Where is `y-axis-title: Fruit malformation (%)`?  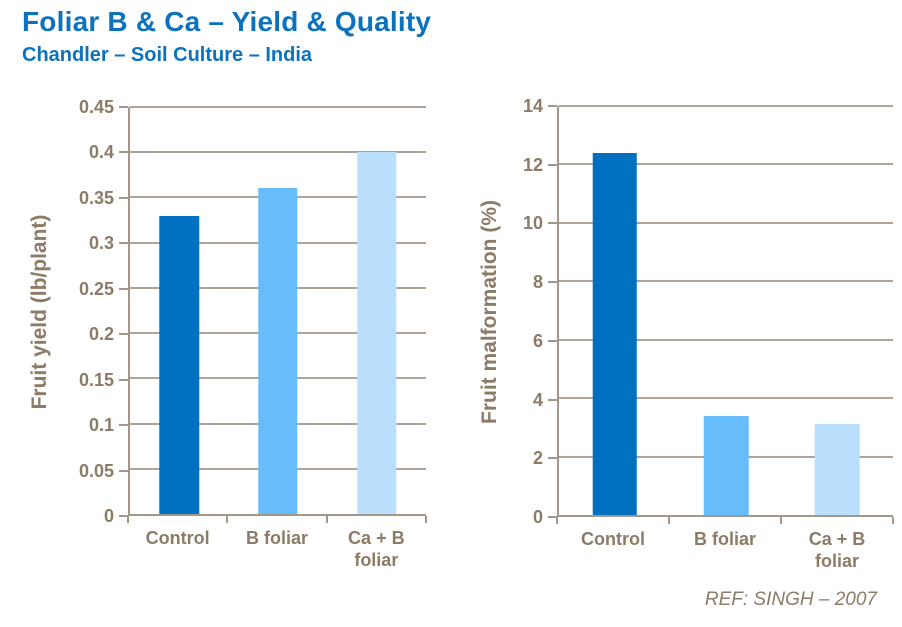 y-axis-title: Fruit malformation (%) is located at coordinates (489, 311).